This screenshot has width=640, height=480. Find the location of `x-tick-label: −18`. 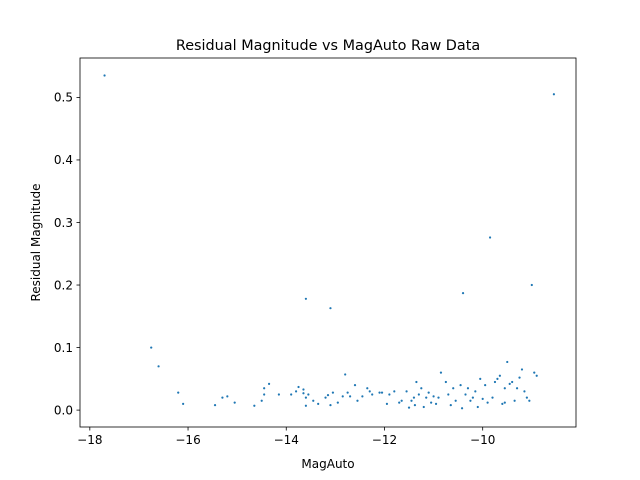

x-tick-label: −18 is located at coordinates (89, 440).